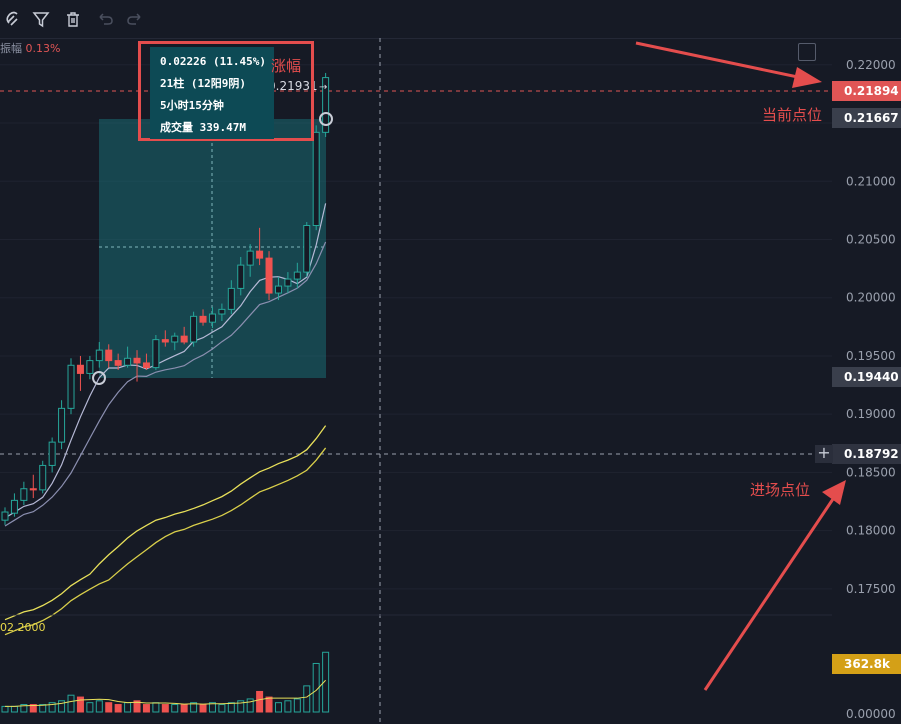 This screenshot has height=724, width=901. Describe the element at coordinates (13, 19) in the screenshot. I see `magnet-icon` at that location.